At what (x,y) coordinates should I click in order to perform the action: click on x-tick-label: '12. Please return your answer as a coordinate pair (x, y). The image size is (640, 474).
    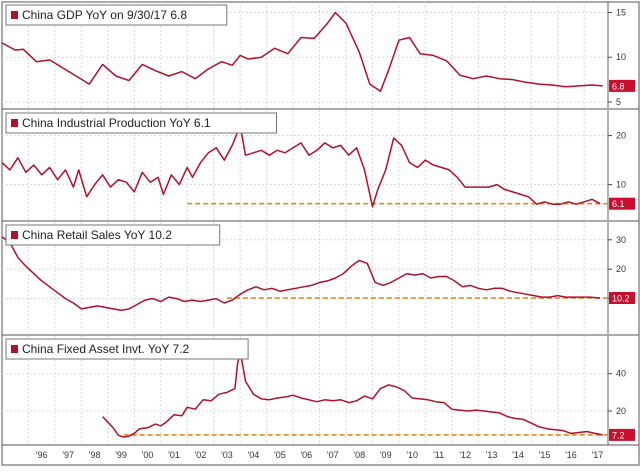
    Looking at the image, I should click on (465, 455).